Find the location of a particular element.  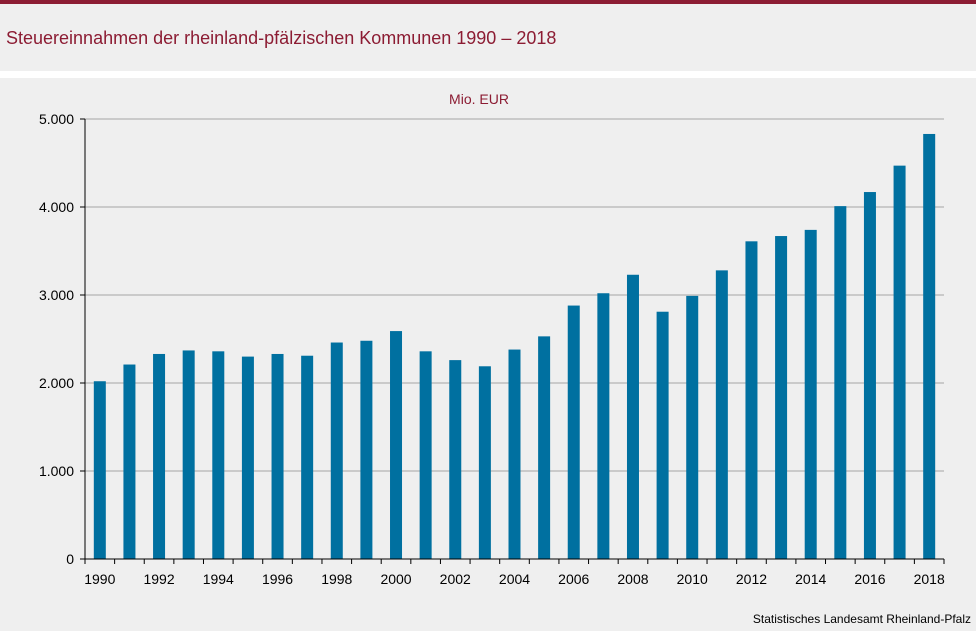

bar-2000 is located at coordinates (396, 445).